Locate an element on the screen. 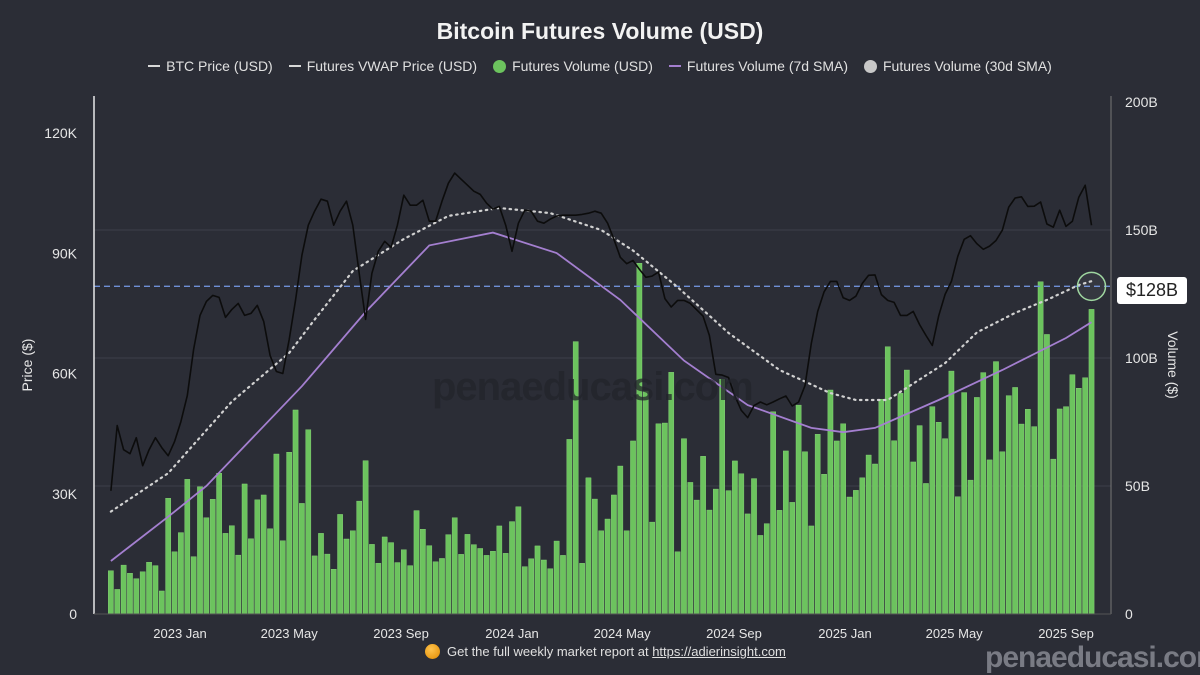 This screenshot has width=1200, height=675. left-axis-title: Price ($) is located at coordinates (27, 365).